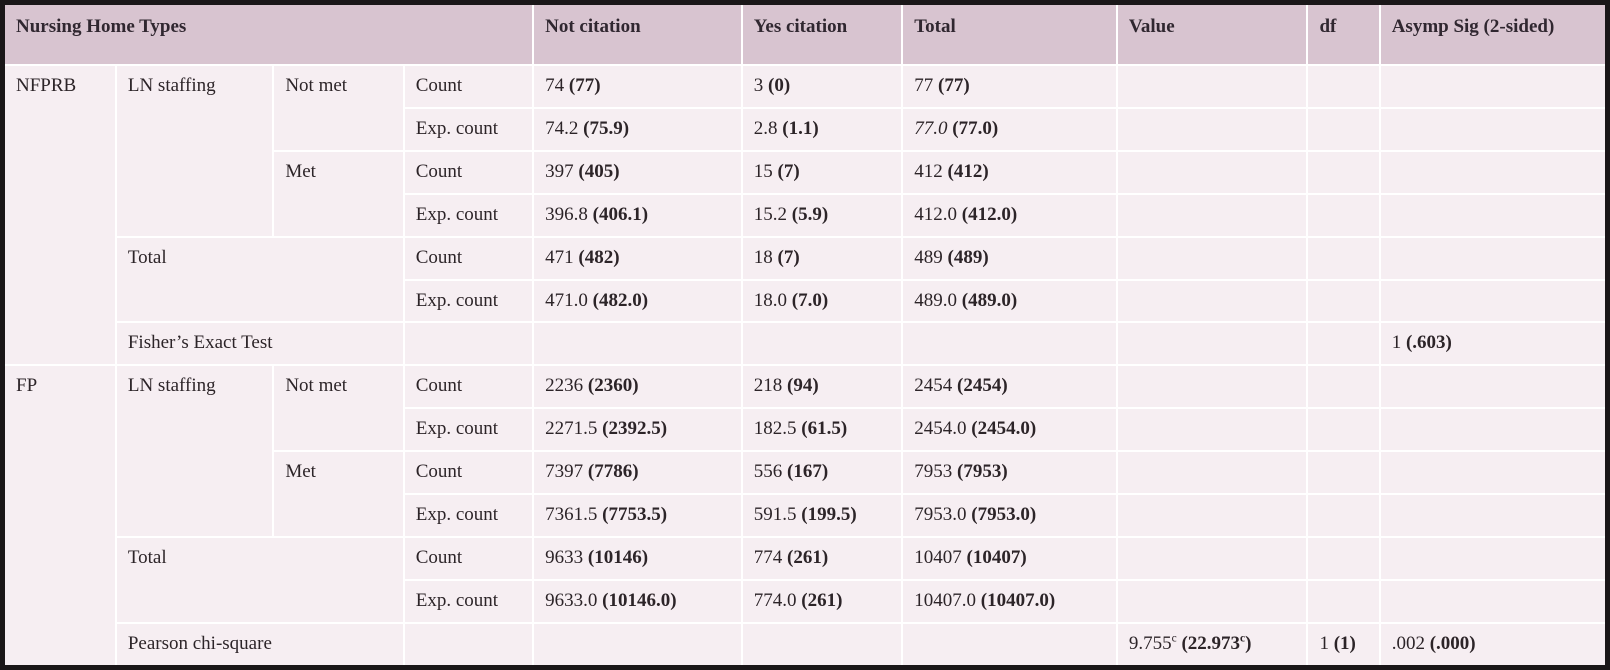 This screenshot has height=670, width=1610. What do you see at coordinates (268, 33) in the screenshot?
I see `table-title: Nursing Home Types` at bounding box center [268, 33].